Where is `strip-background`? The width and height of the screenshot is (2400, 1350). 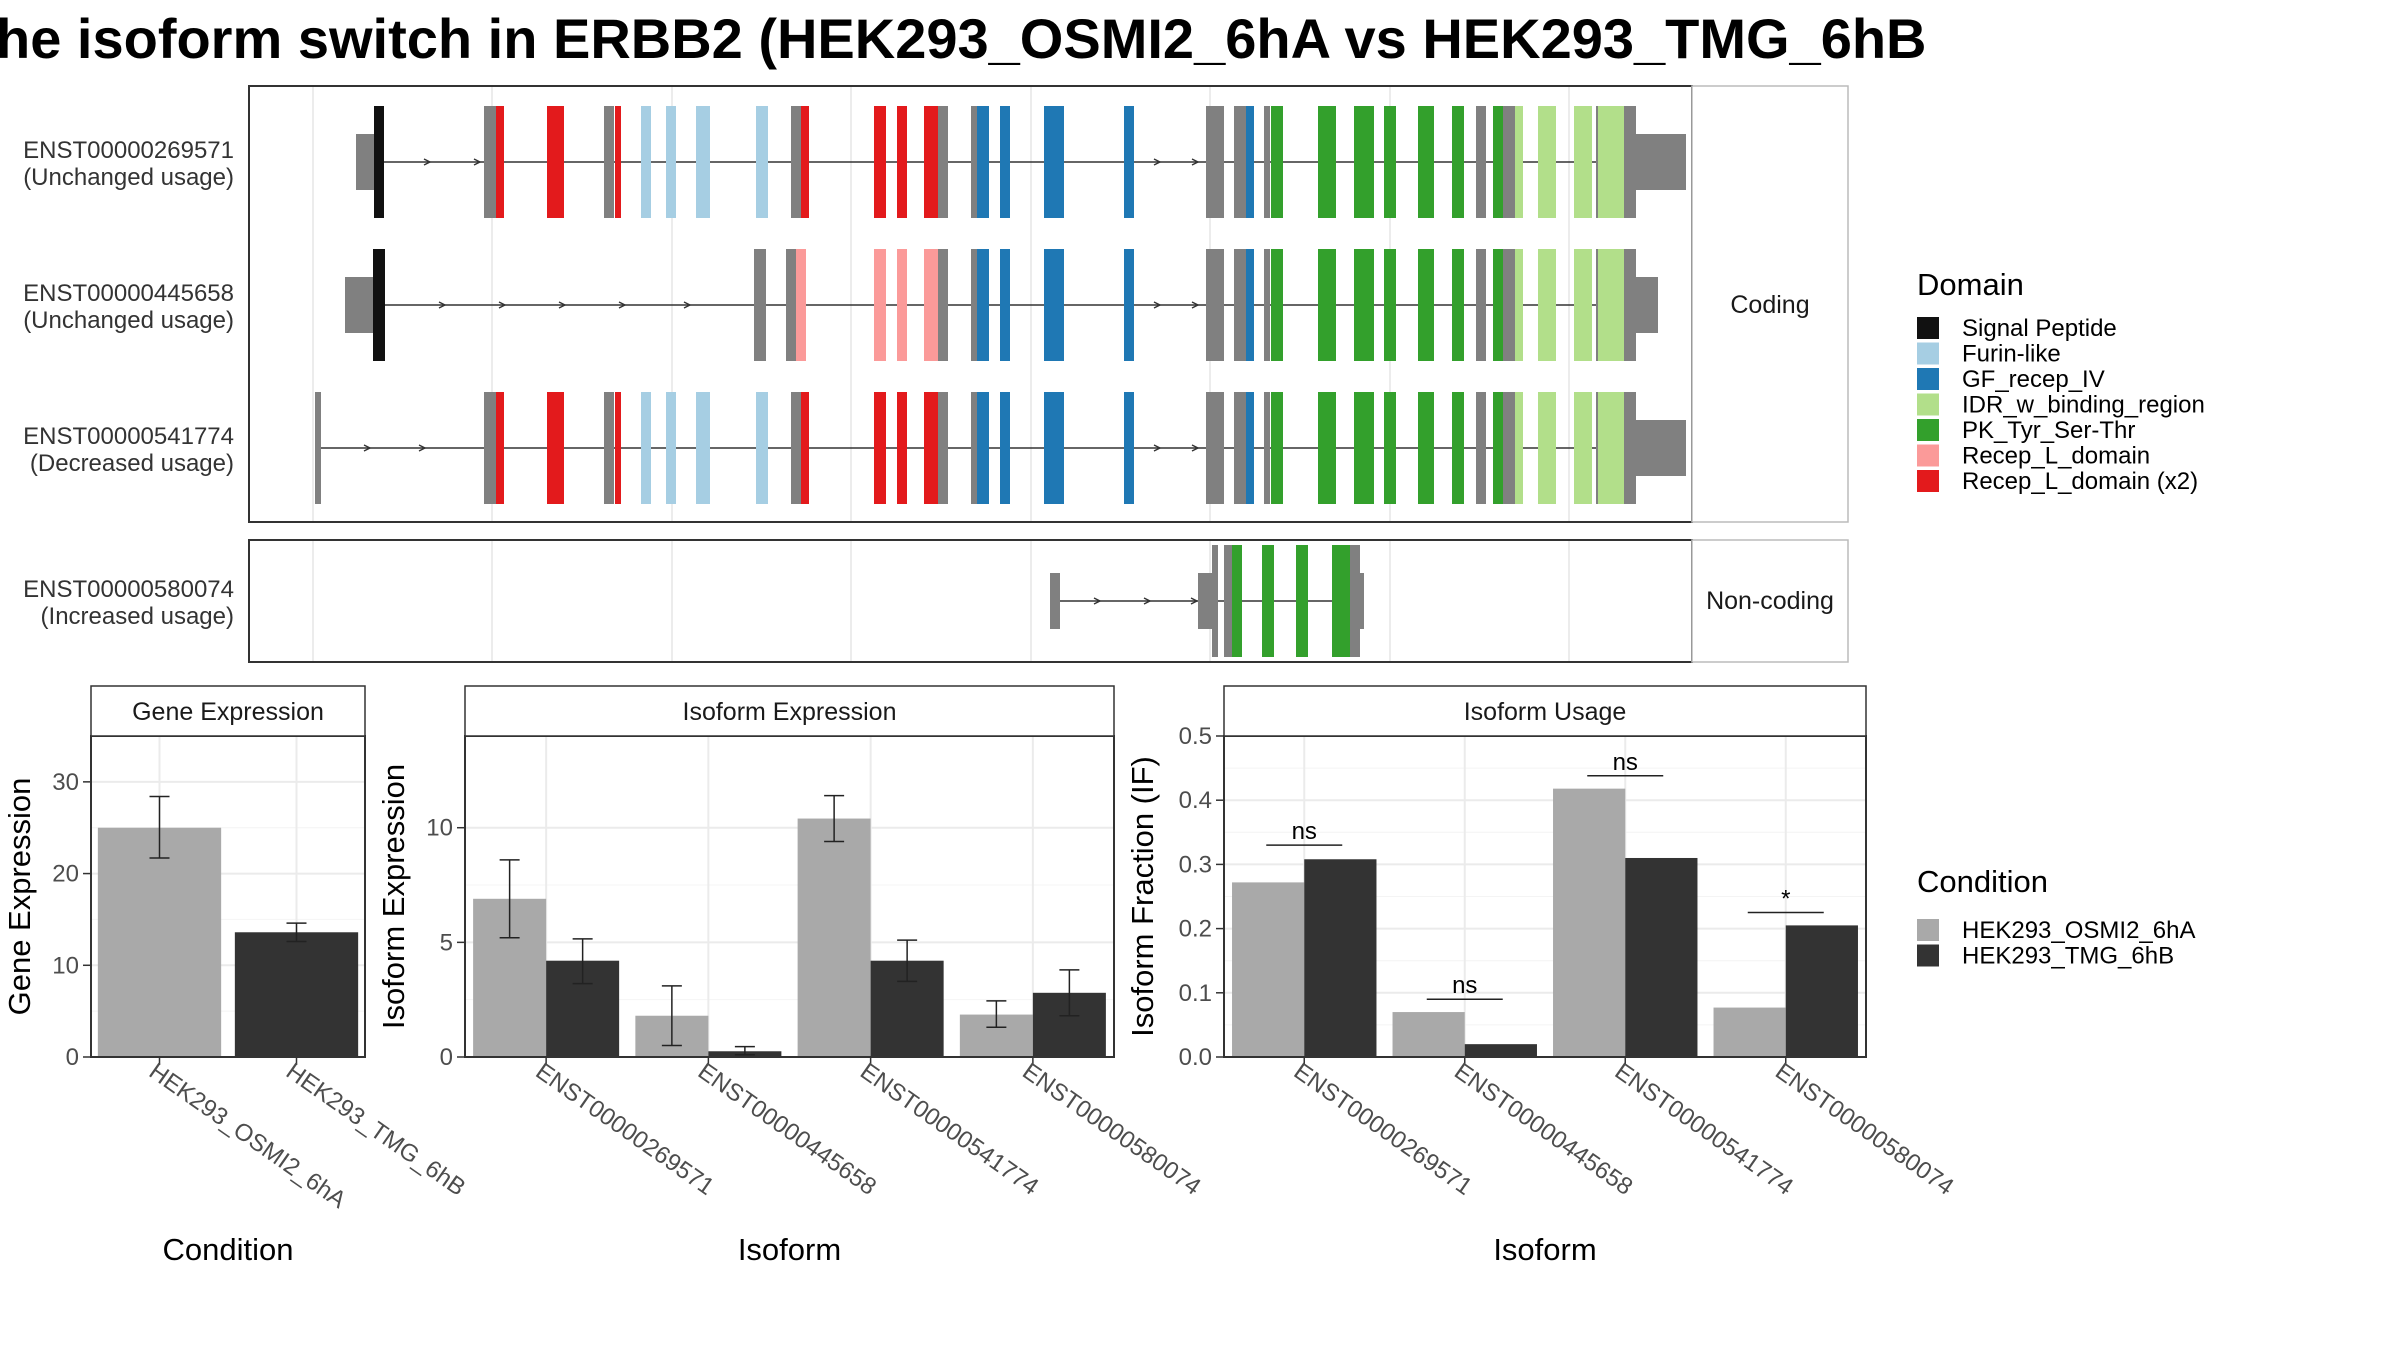
strip-background is located at coordinates (789, 711).